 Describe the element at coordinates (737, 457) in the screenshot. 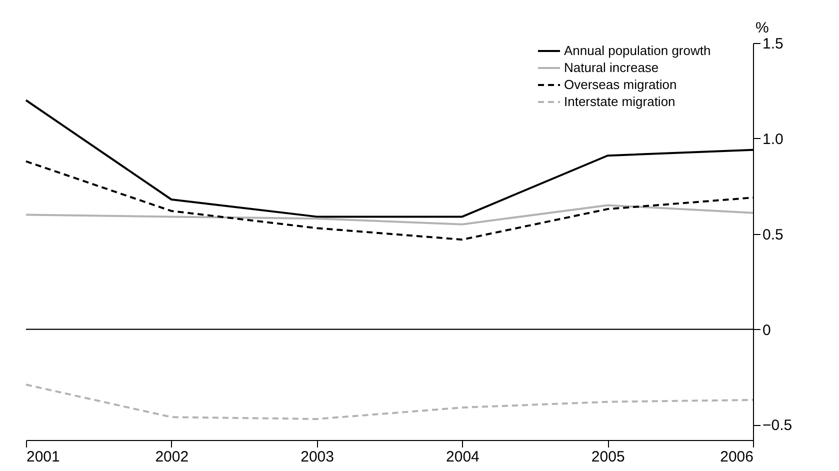

I see `x-tick-label: 2006` at that location.